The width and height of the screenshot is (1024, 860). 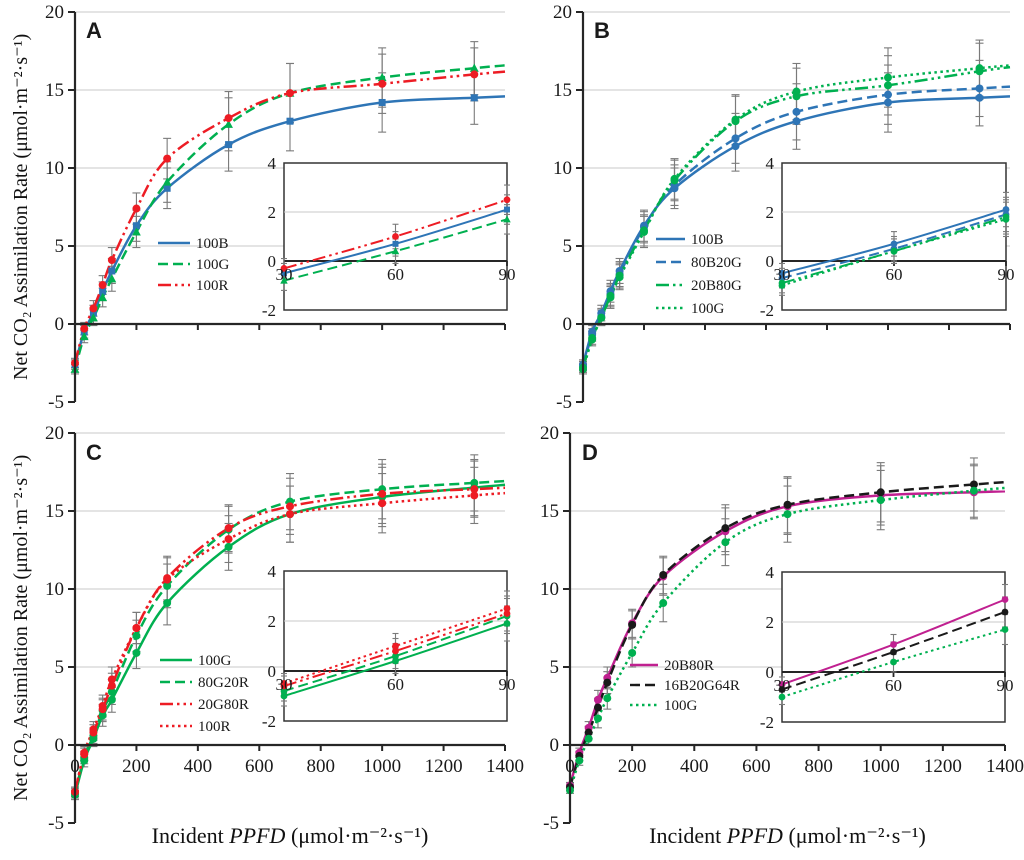 I want to click on x-tick-label: 200, so click(x=632, y=766).